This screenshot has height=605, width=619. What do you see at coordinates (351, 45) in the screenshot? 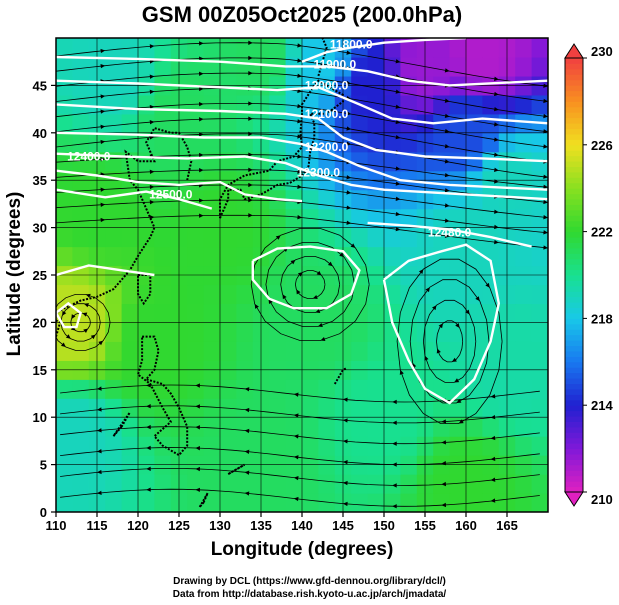
I see `contour-label: 11800.0` at bounding box center [351, 45].